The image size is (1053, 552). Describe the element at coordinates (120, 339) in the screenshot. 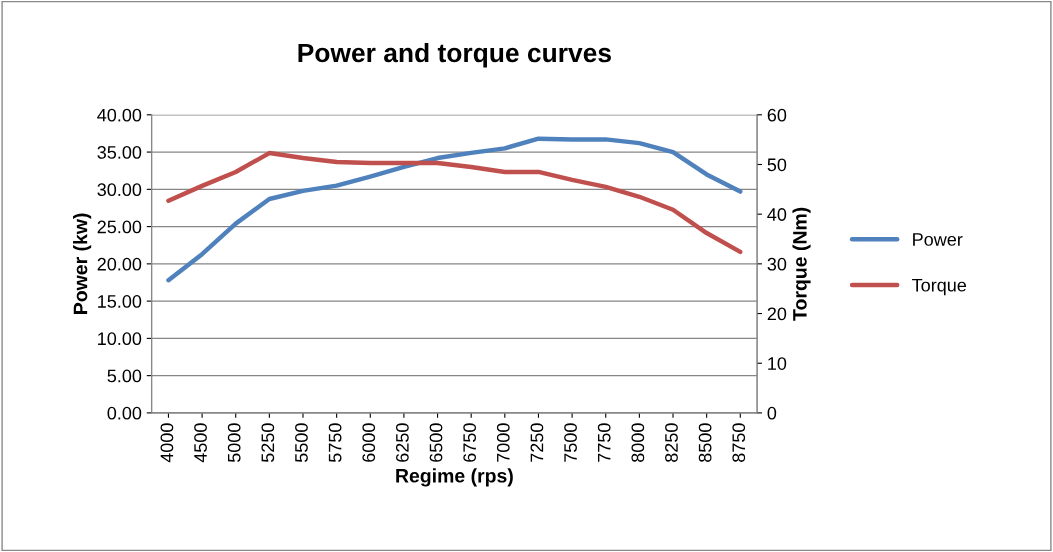

I see `y-tick-label: 10.00` at that location.